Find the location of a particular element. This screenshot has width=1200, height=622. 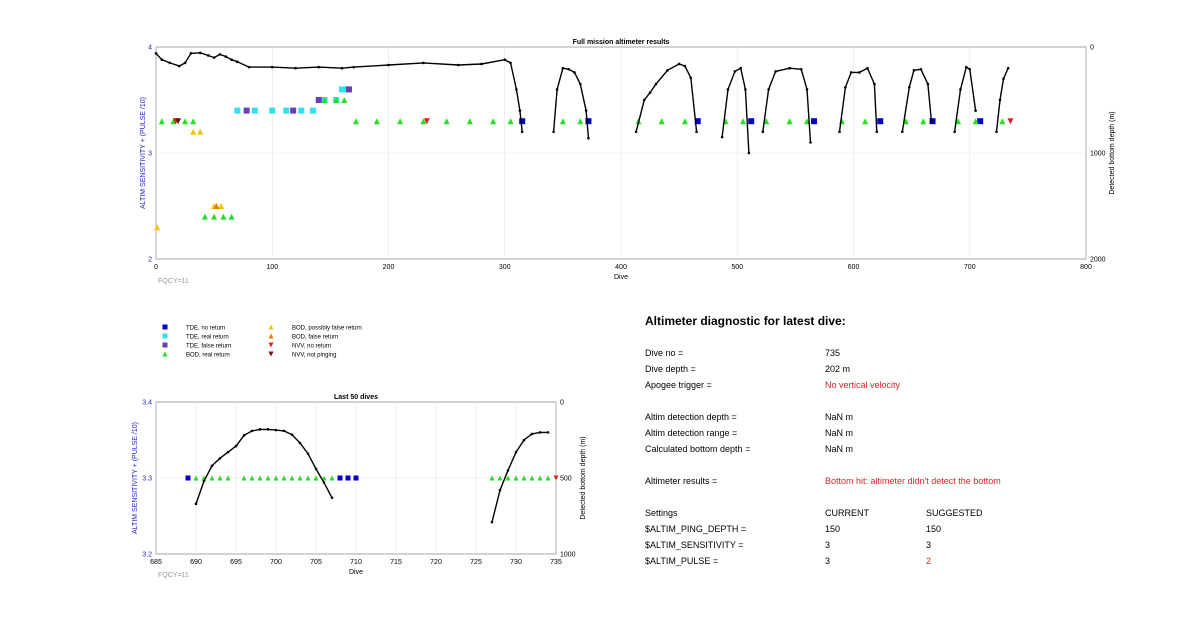

legend-label: BOD, possibly false return is located at coordinates (327, 328).